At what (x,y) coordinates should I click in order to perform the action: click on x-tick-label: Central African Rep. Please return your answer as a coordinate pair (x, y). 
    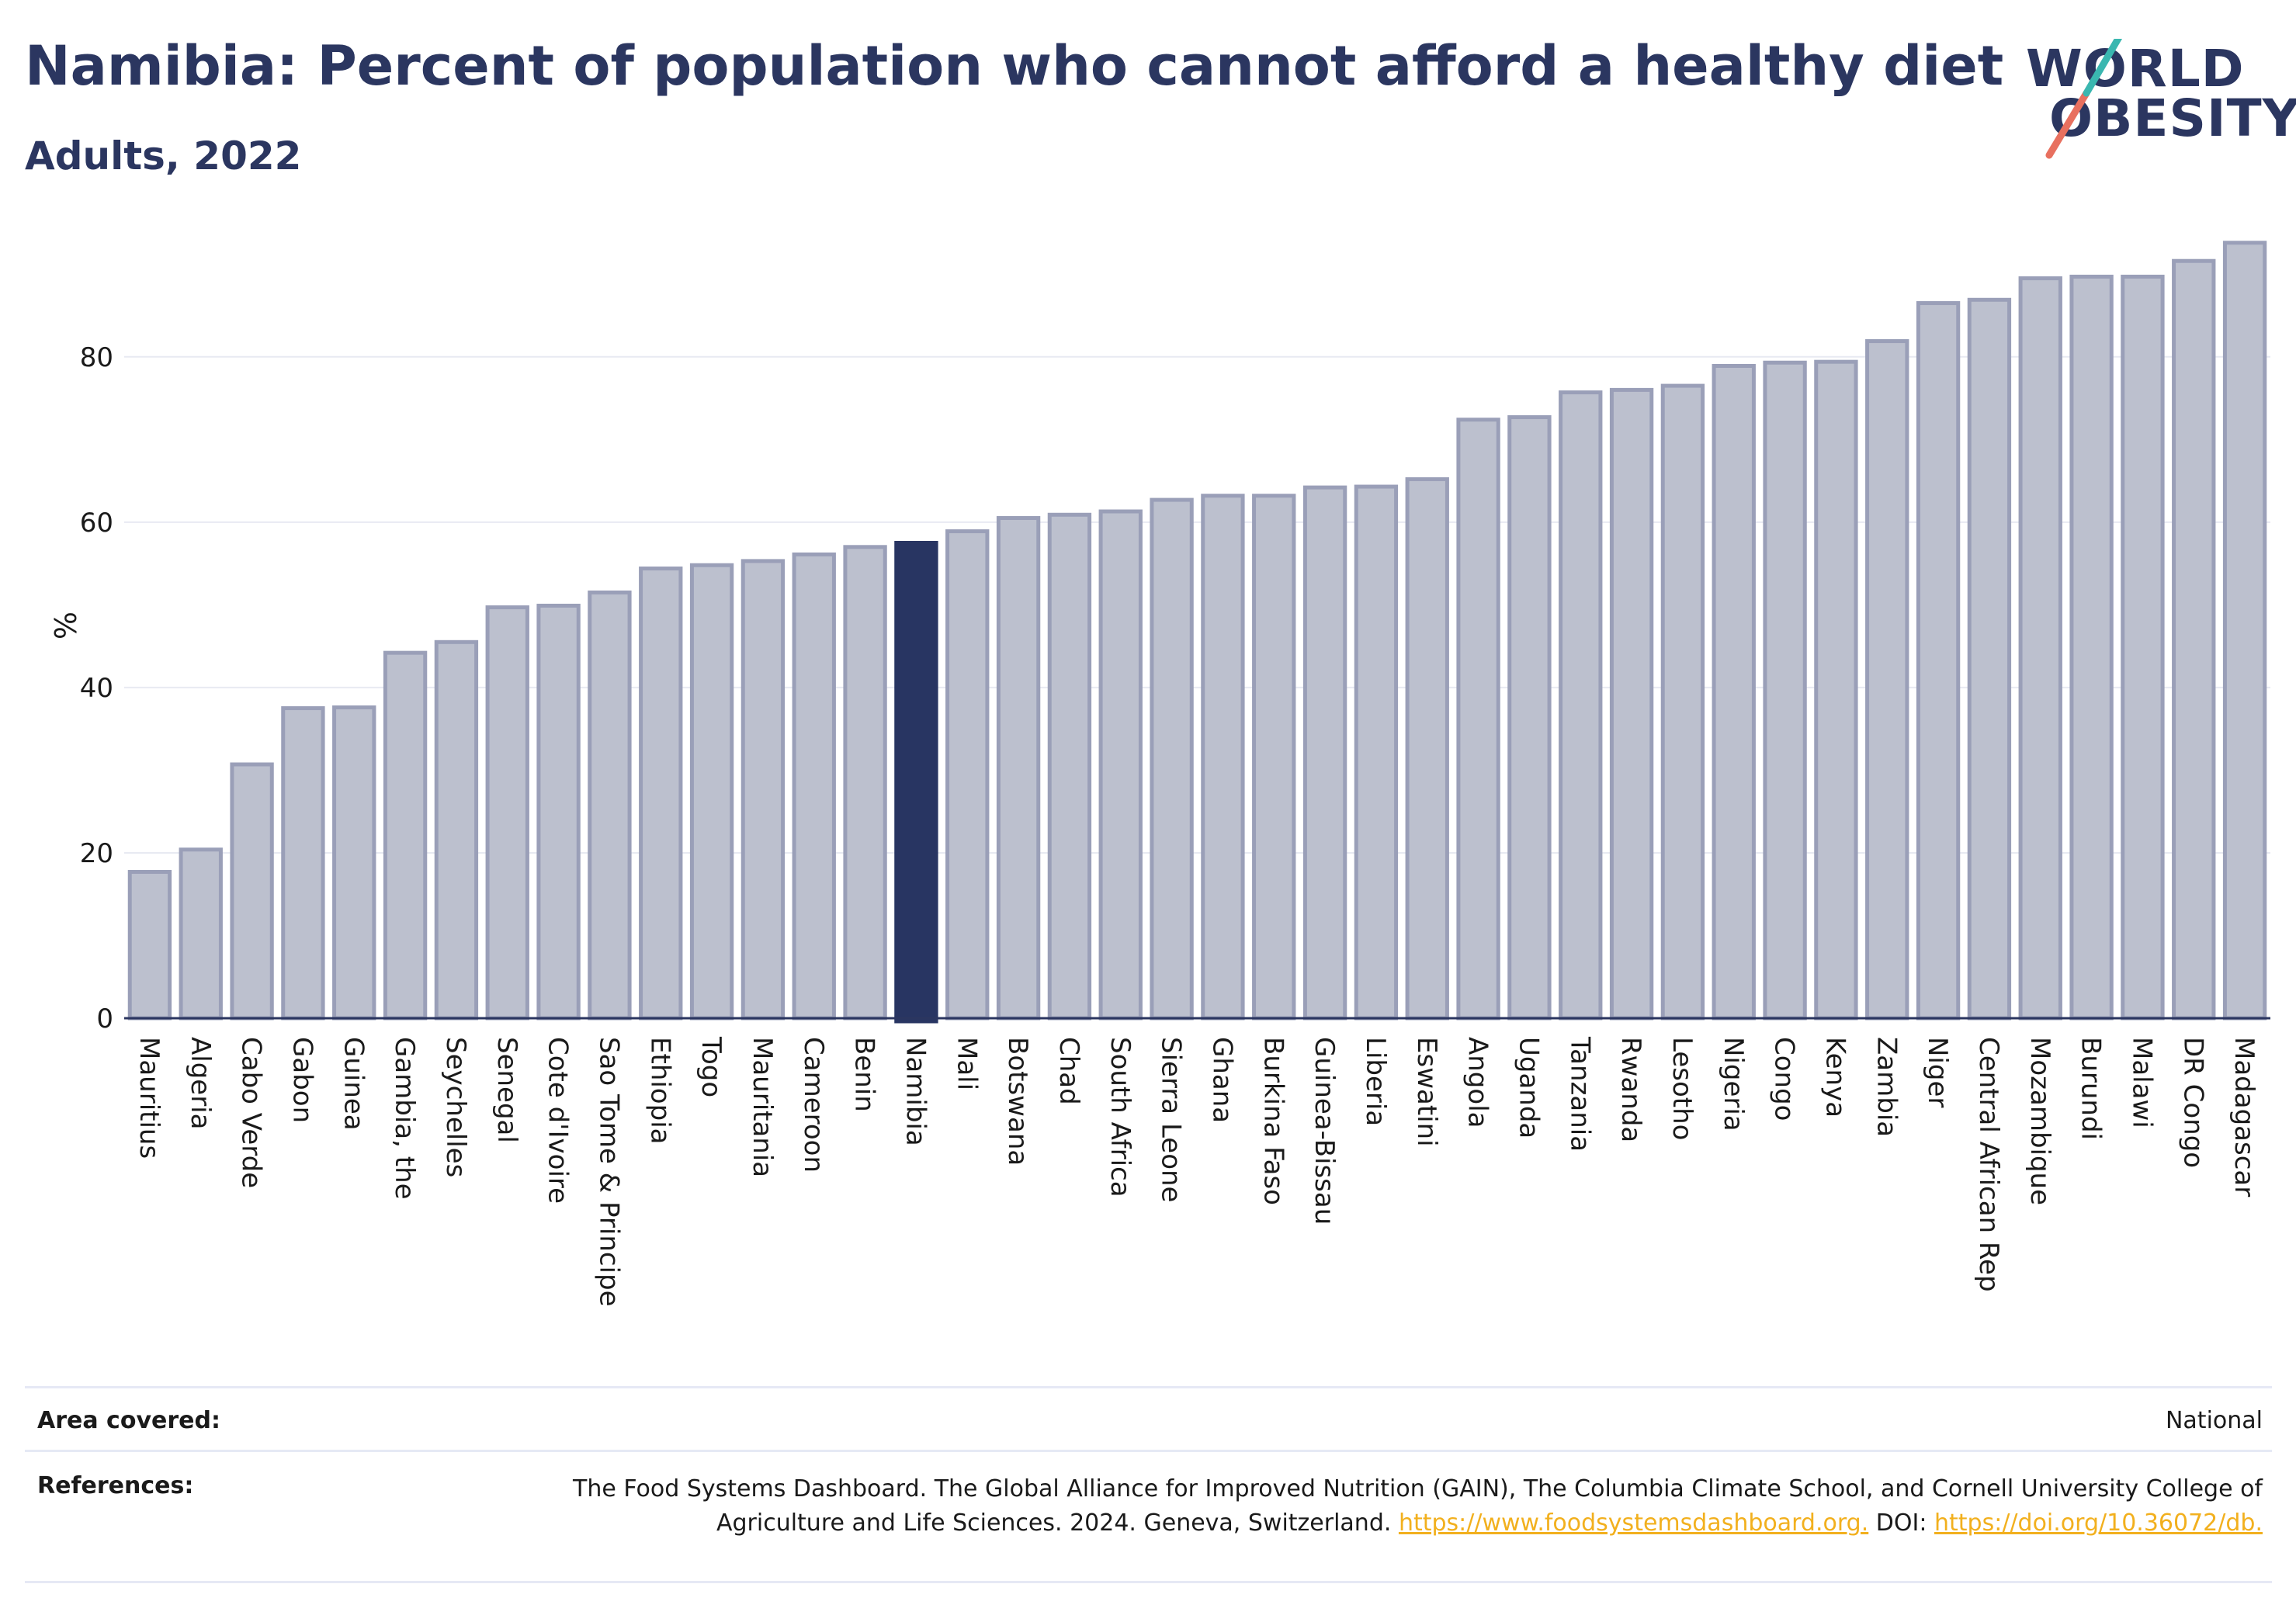
    Looking at the image, I should click on (1988, 1164).